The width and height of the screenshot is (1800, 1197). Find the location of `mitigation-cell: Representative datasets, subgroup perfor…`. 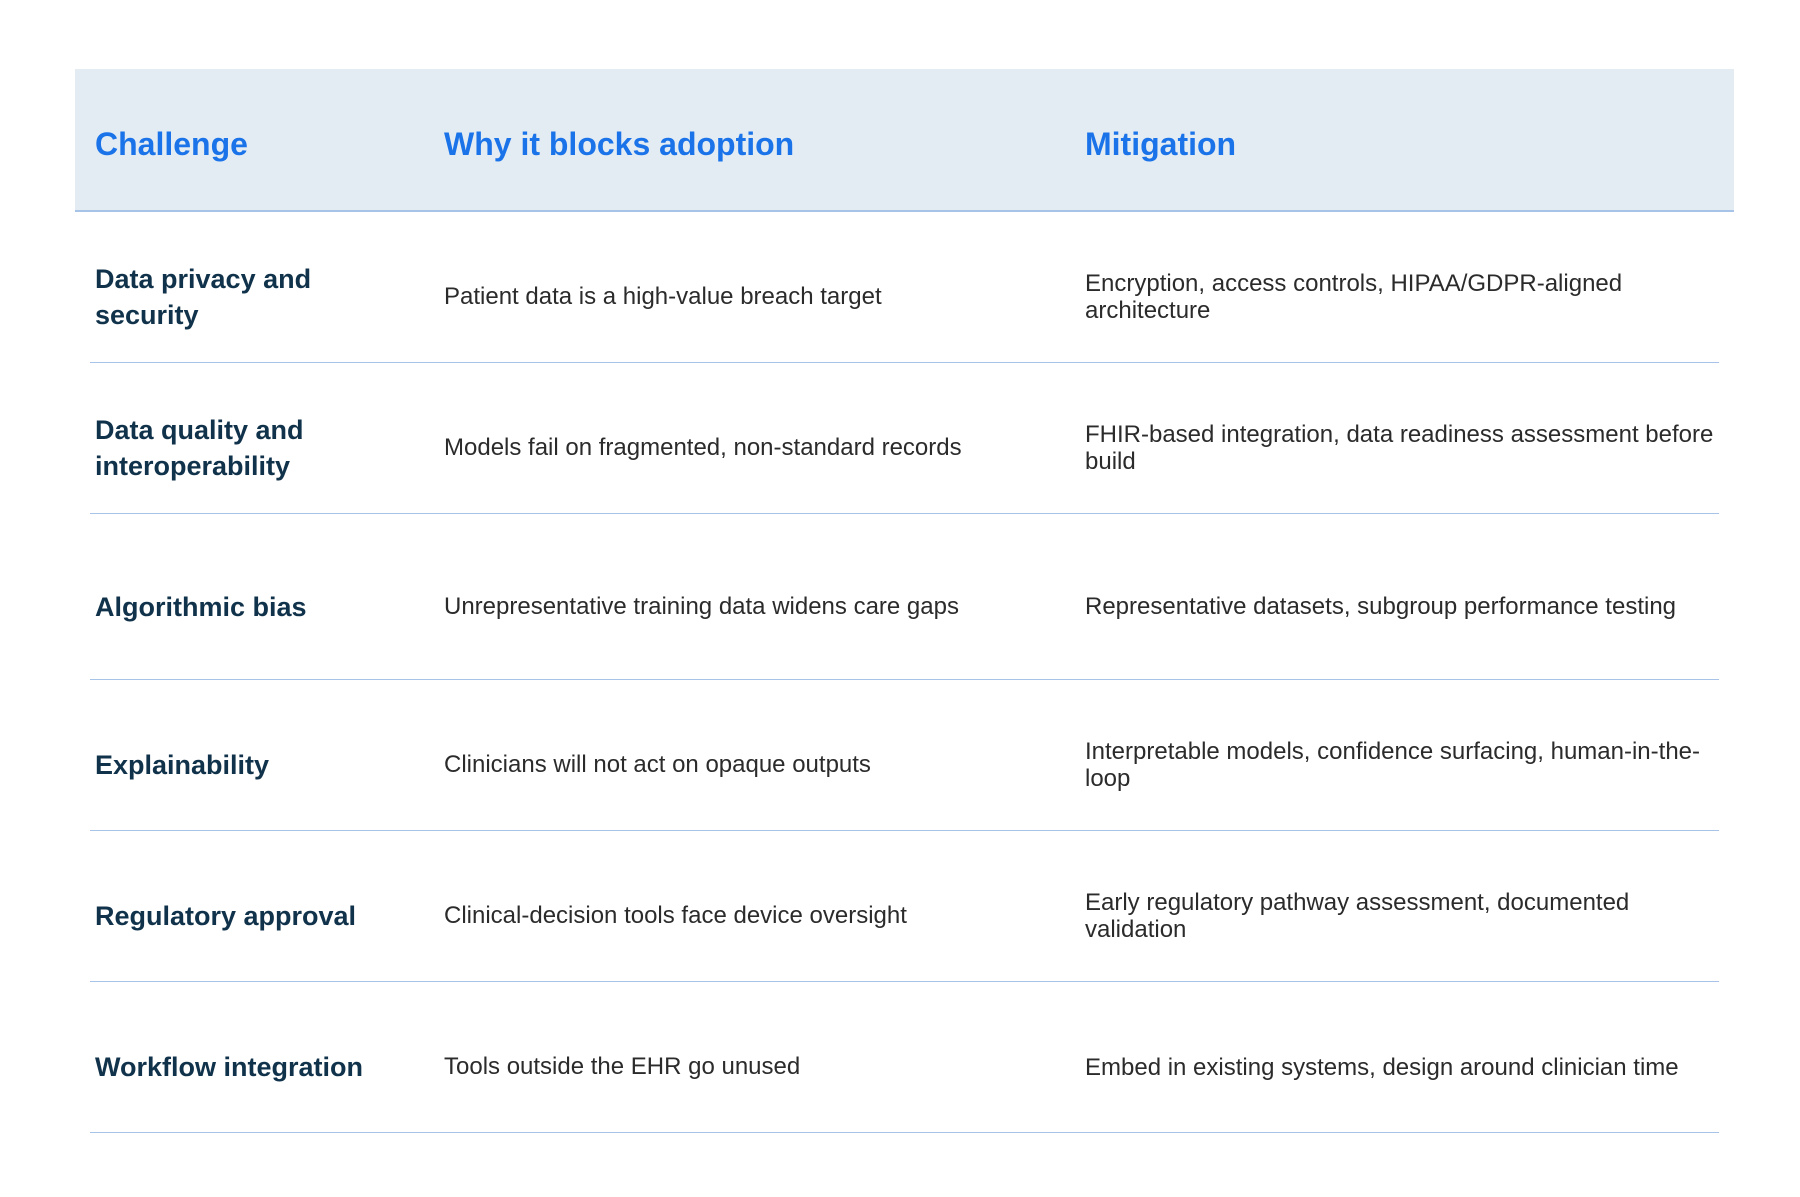

mitigation-cell: Representative datasets, subgroup perfor… is located at coordinates (1381, 606).